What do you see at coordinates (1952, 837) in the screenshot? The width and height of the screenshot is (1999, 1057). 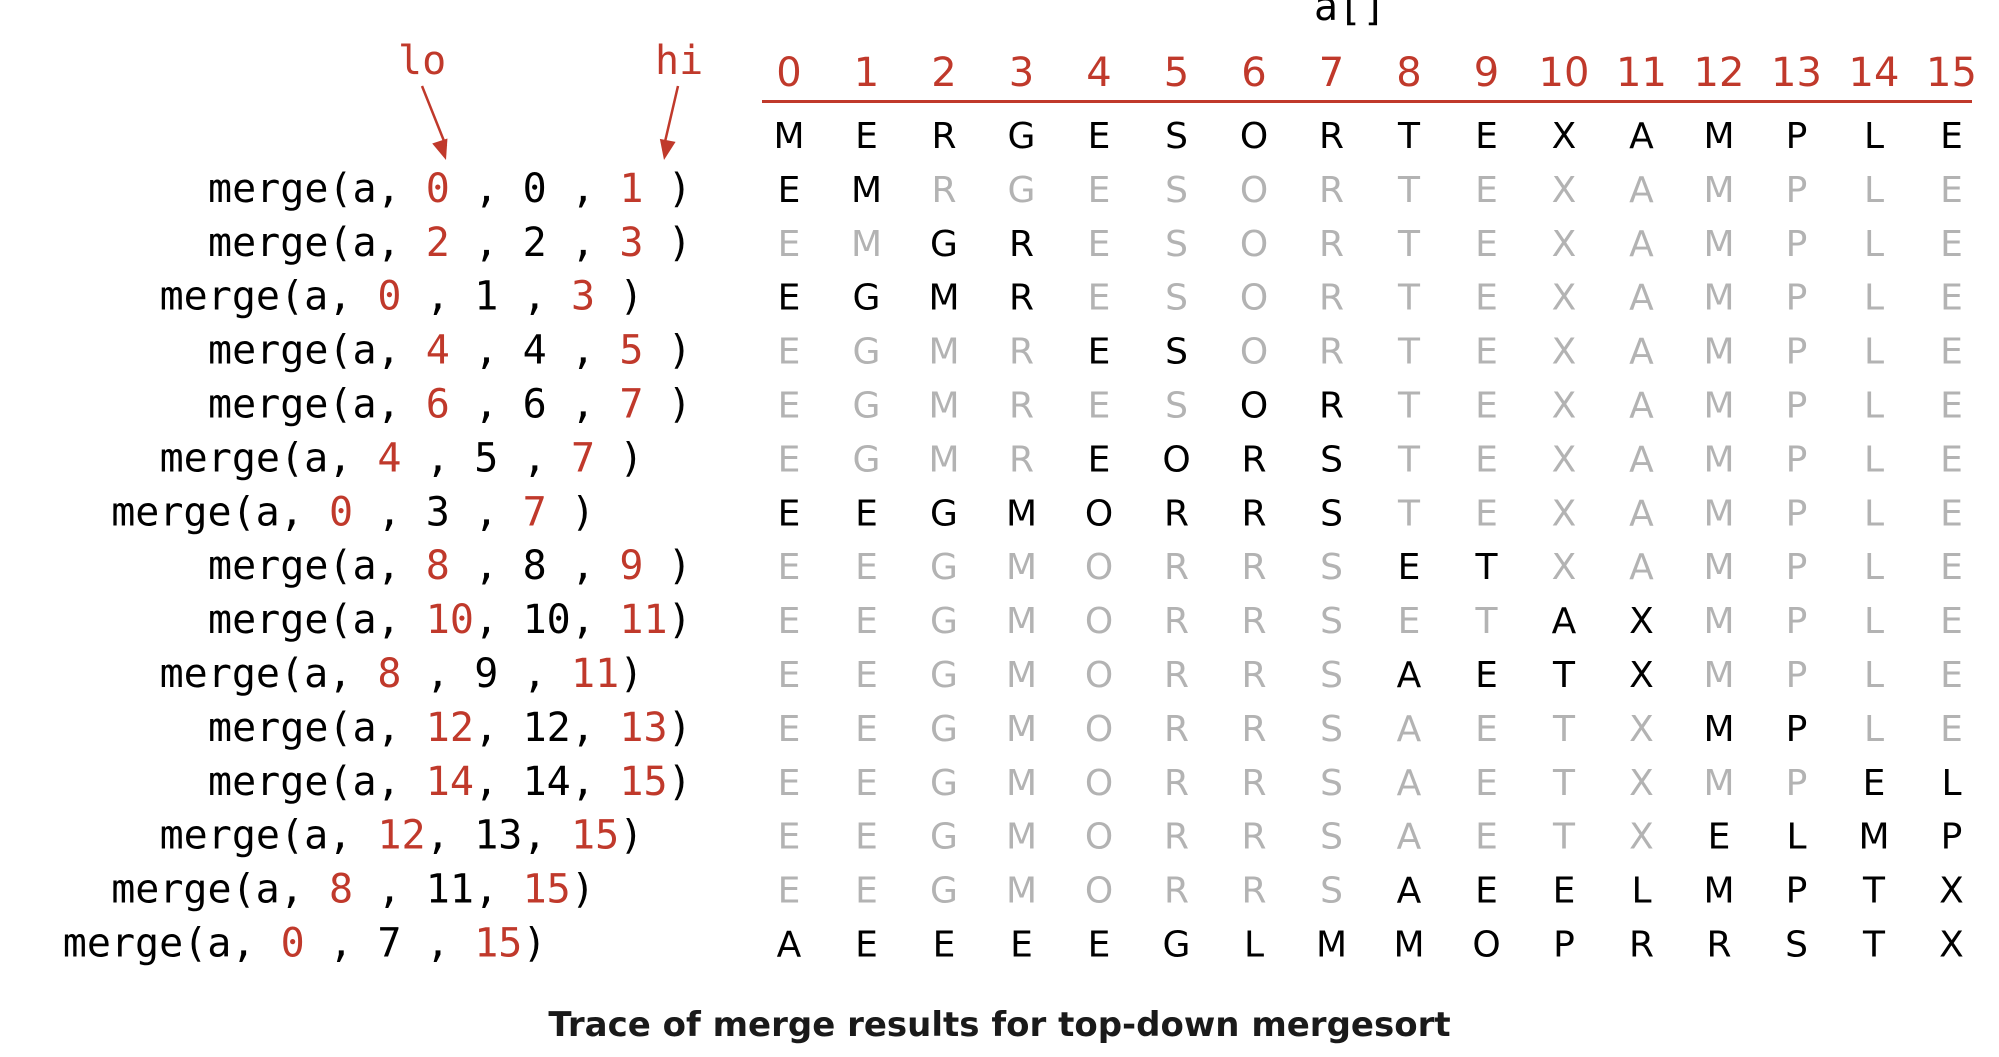 I see `array-cell-active: P` at bounding box center [1952, 837].